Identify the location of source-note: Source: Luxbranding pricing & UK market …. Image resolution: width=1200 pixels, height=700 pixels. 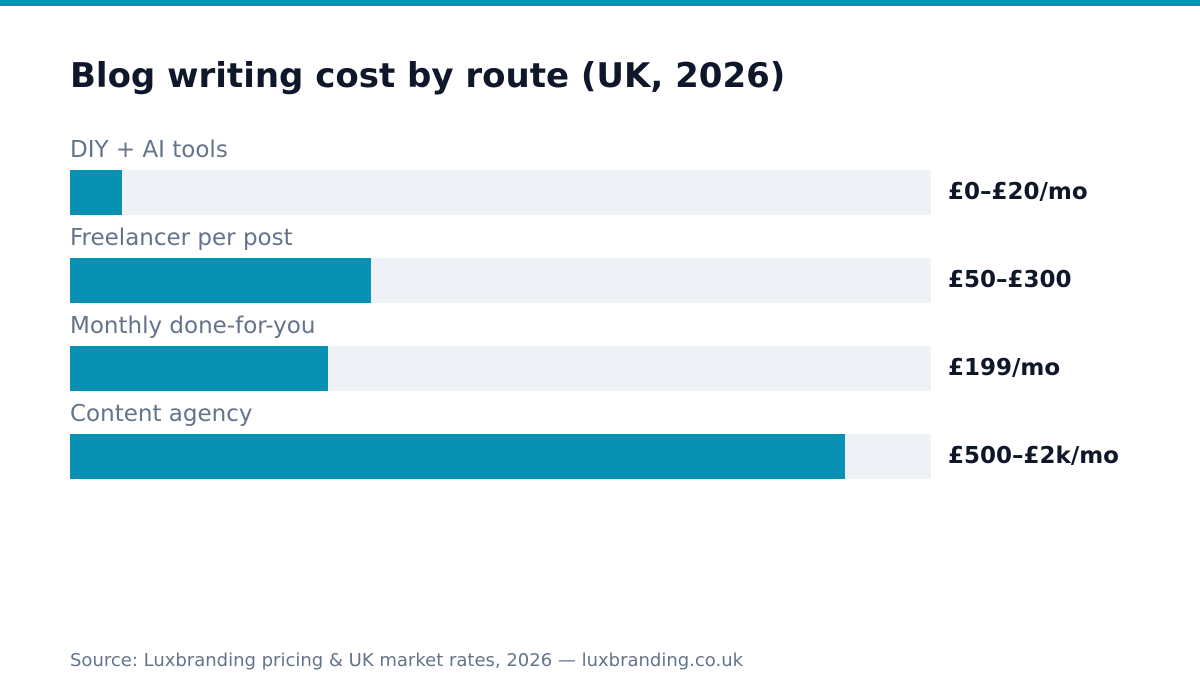
(407, 660).